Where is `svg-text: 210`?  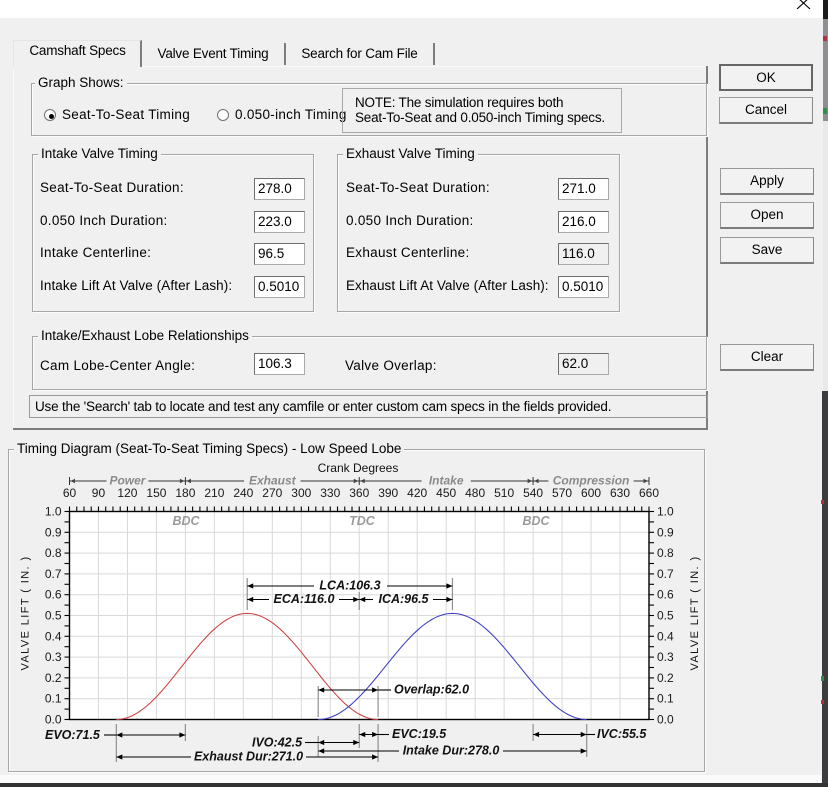
svg-text: 210 is located at coordinates (214, 493).